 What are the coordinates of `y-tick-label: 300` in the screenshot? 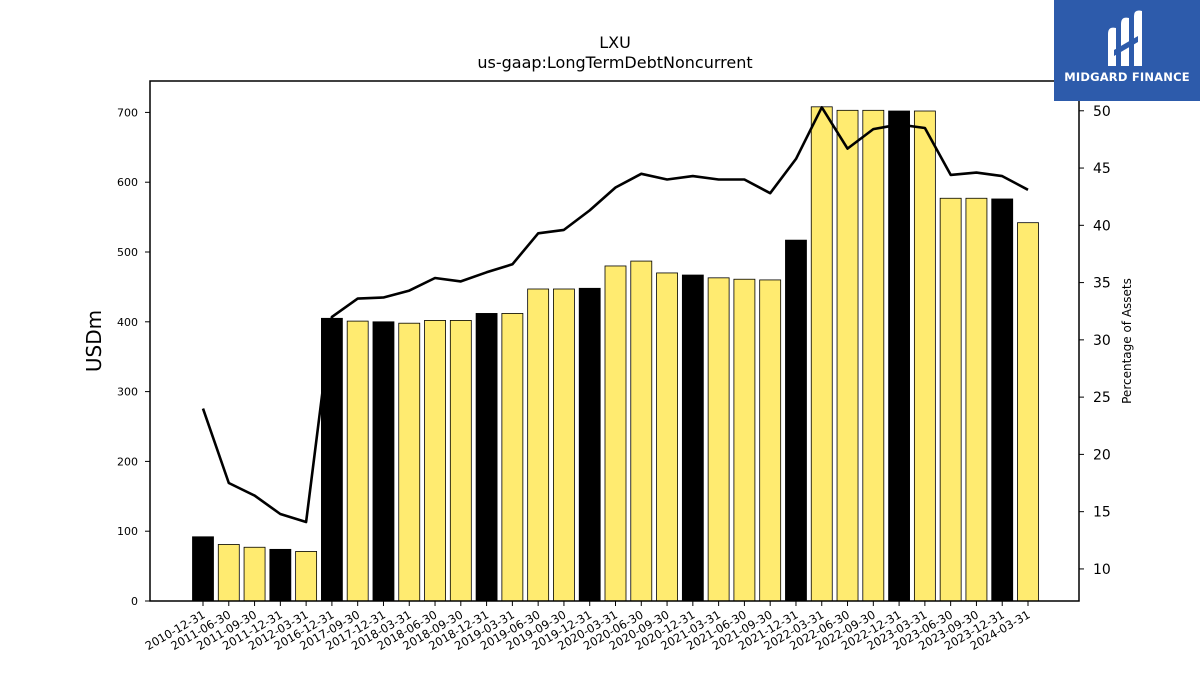 It's located at (127, 392).